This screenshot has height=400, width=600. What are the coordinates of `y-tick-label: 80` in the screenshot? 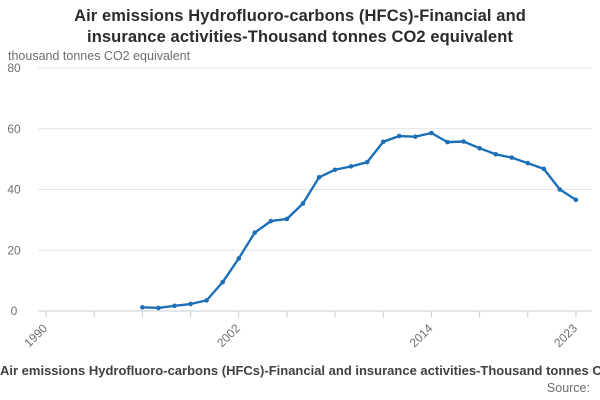 It's located at (14, 68).